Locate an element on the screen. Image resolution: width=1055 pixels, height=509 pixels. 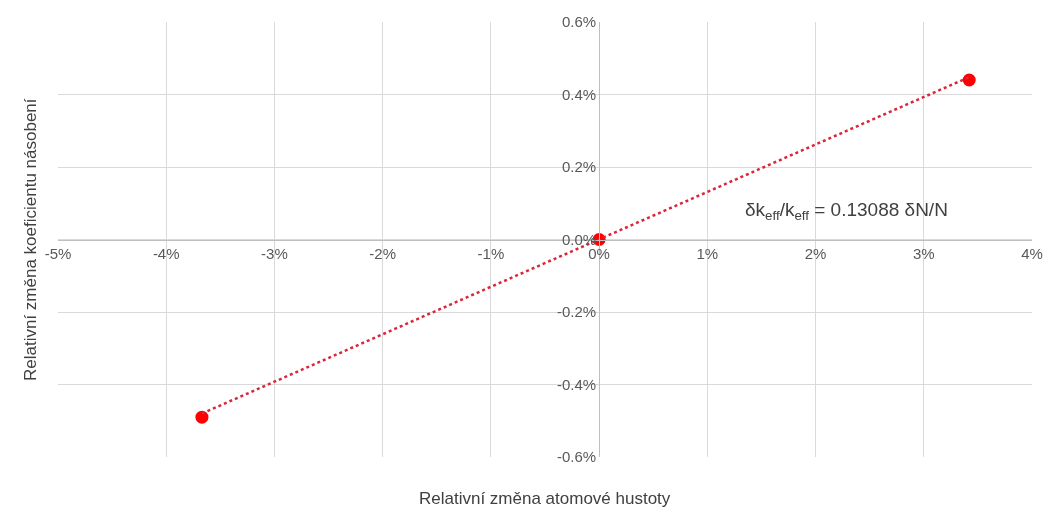
y-tick-label: 0.4% is located at coordinates (579, 94).